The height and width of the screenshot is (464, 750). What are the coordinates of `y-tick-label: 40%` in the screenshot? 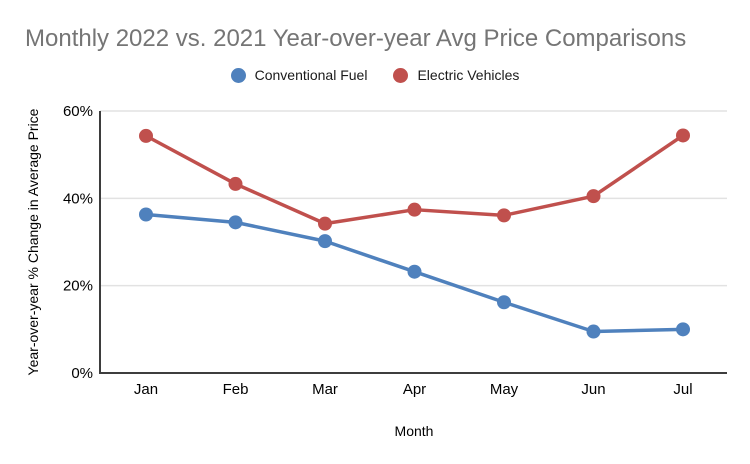 It's located at (78, 198).